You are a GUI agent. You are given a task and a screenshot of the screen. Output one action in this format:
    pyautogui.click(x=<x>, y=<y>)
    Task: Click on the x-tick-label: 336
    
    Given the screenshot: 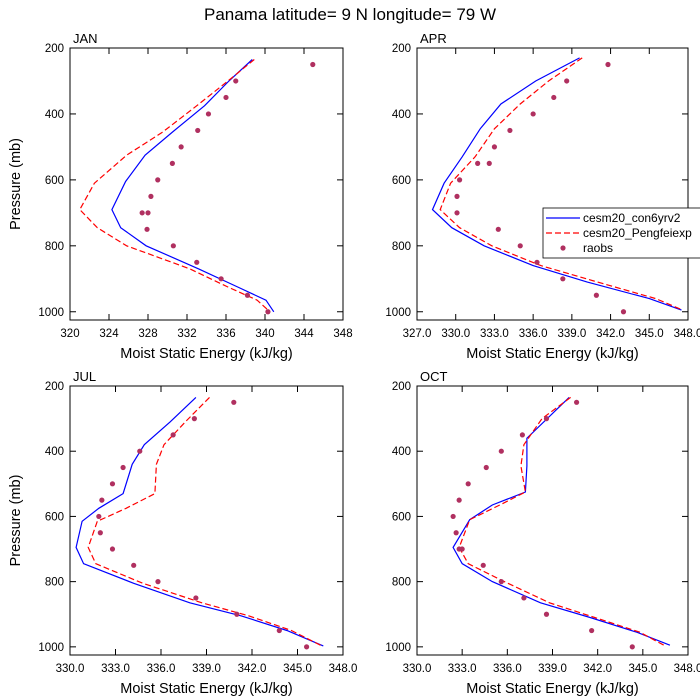 What is the action you would take?
    pyautogui.click(x=225, y=334)
    